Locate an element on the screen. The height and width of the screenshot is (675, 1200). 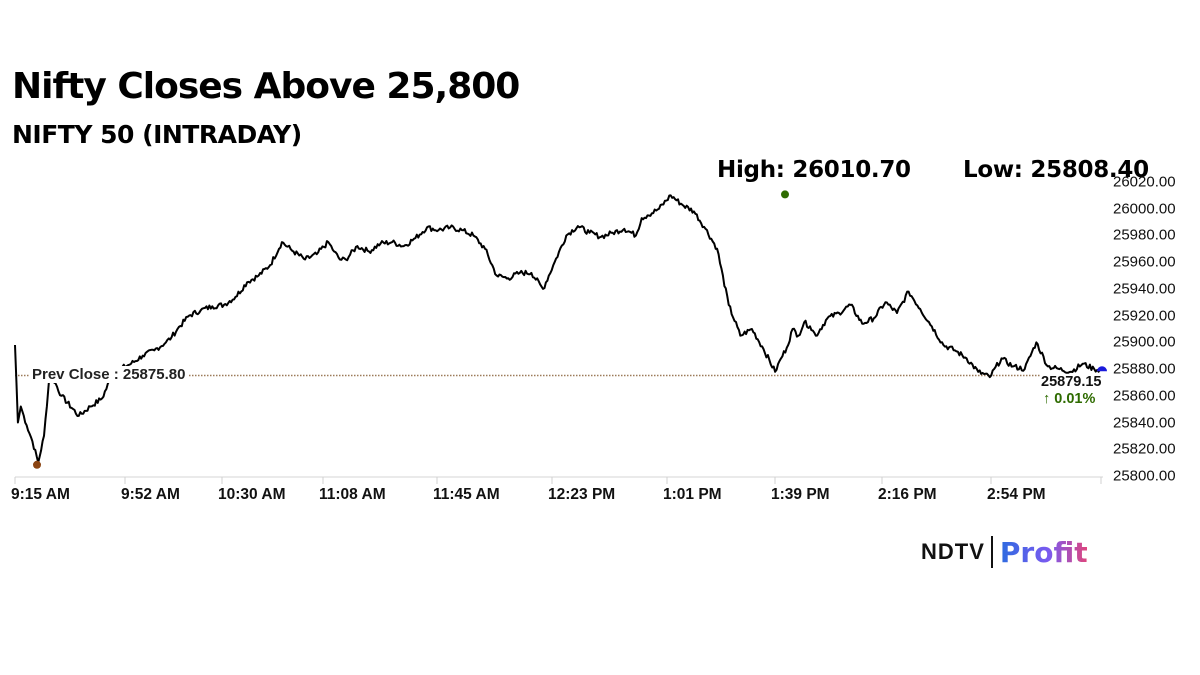
day-high-label: High: 26010.70 is located at coordinates (814, 170).